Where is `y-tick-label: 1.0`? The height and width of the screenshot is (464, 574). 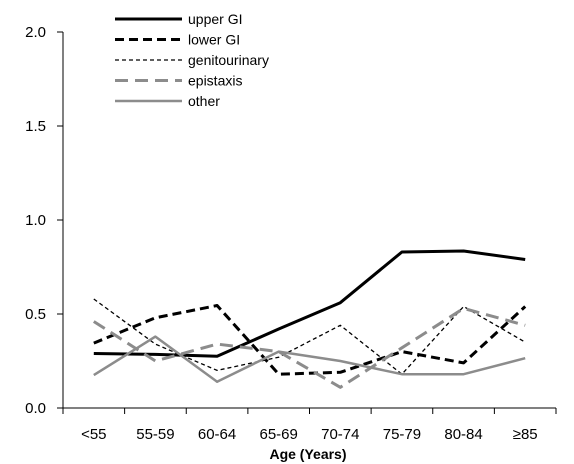 y-tick-label: 1.0 is located at coordinates (35, 220).